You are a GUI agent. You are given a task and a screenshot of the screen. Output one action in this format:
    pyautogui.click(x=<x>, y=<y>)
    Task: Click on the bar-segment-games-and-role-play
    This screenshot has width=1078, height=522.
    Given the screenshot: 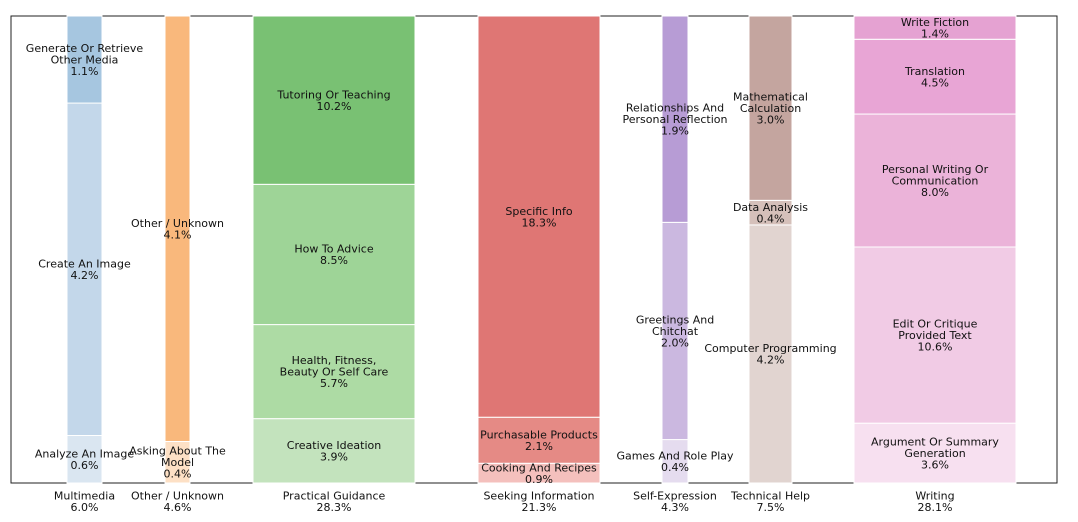 What is the action you would take?
    pyautogui.click(x=675, y=461)
    